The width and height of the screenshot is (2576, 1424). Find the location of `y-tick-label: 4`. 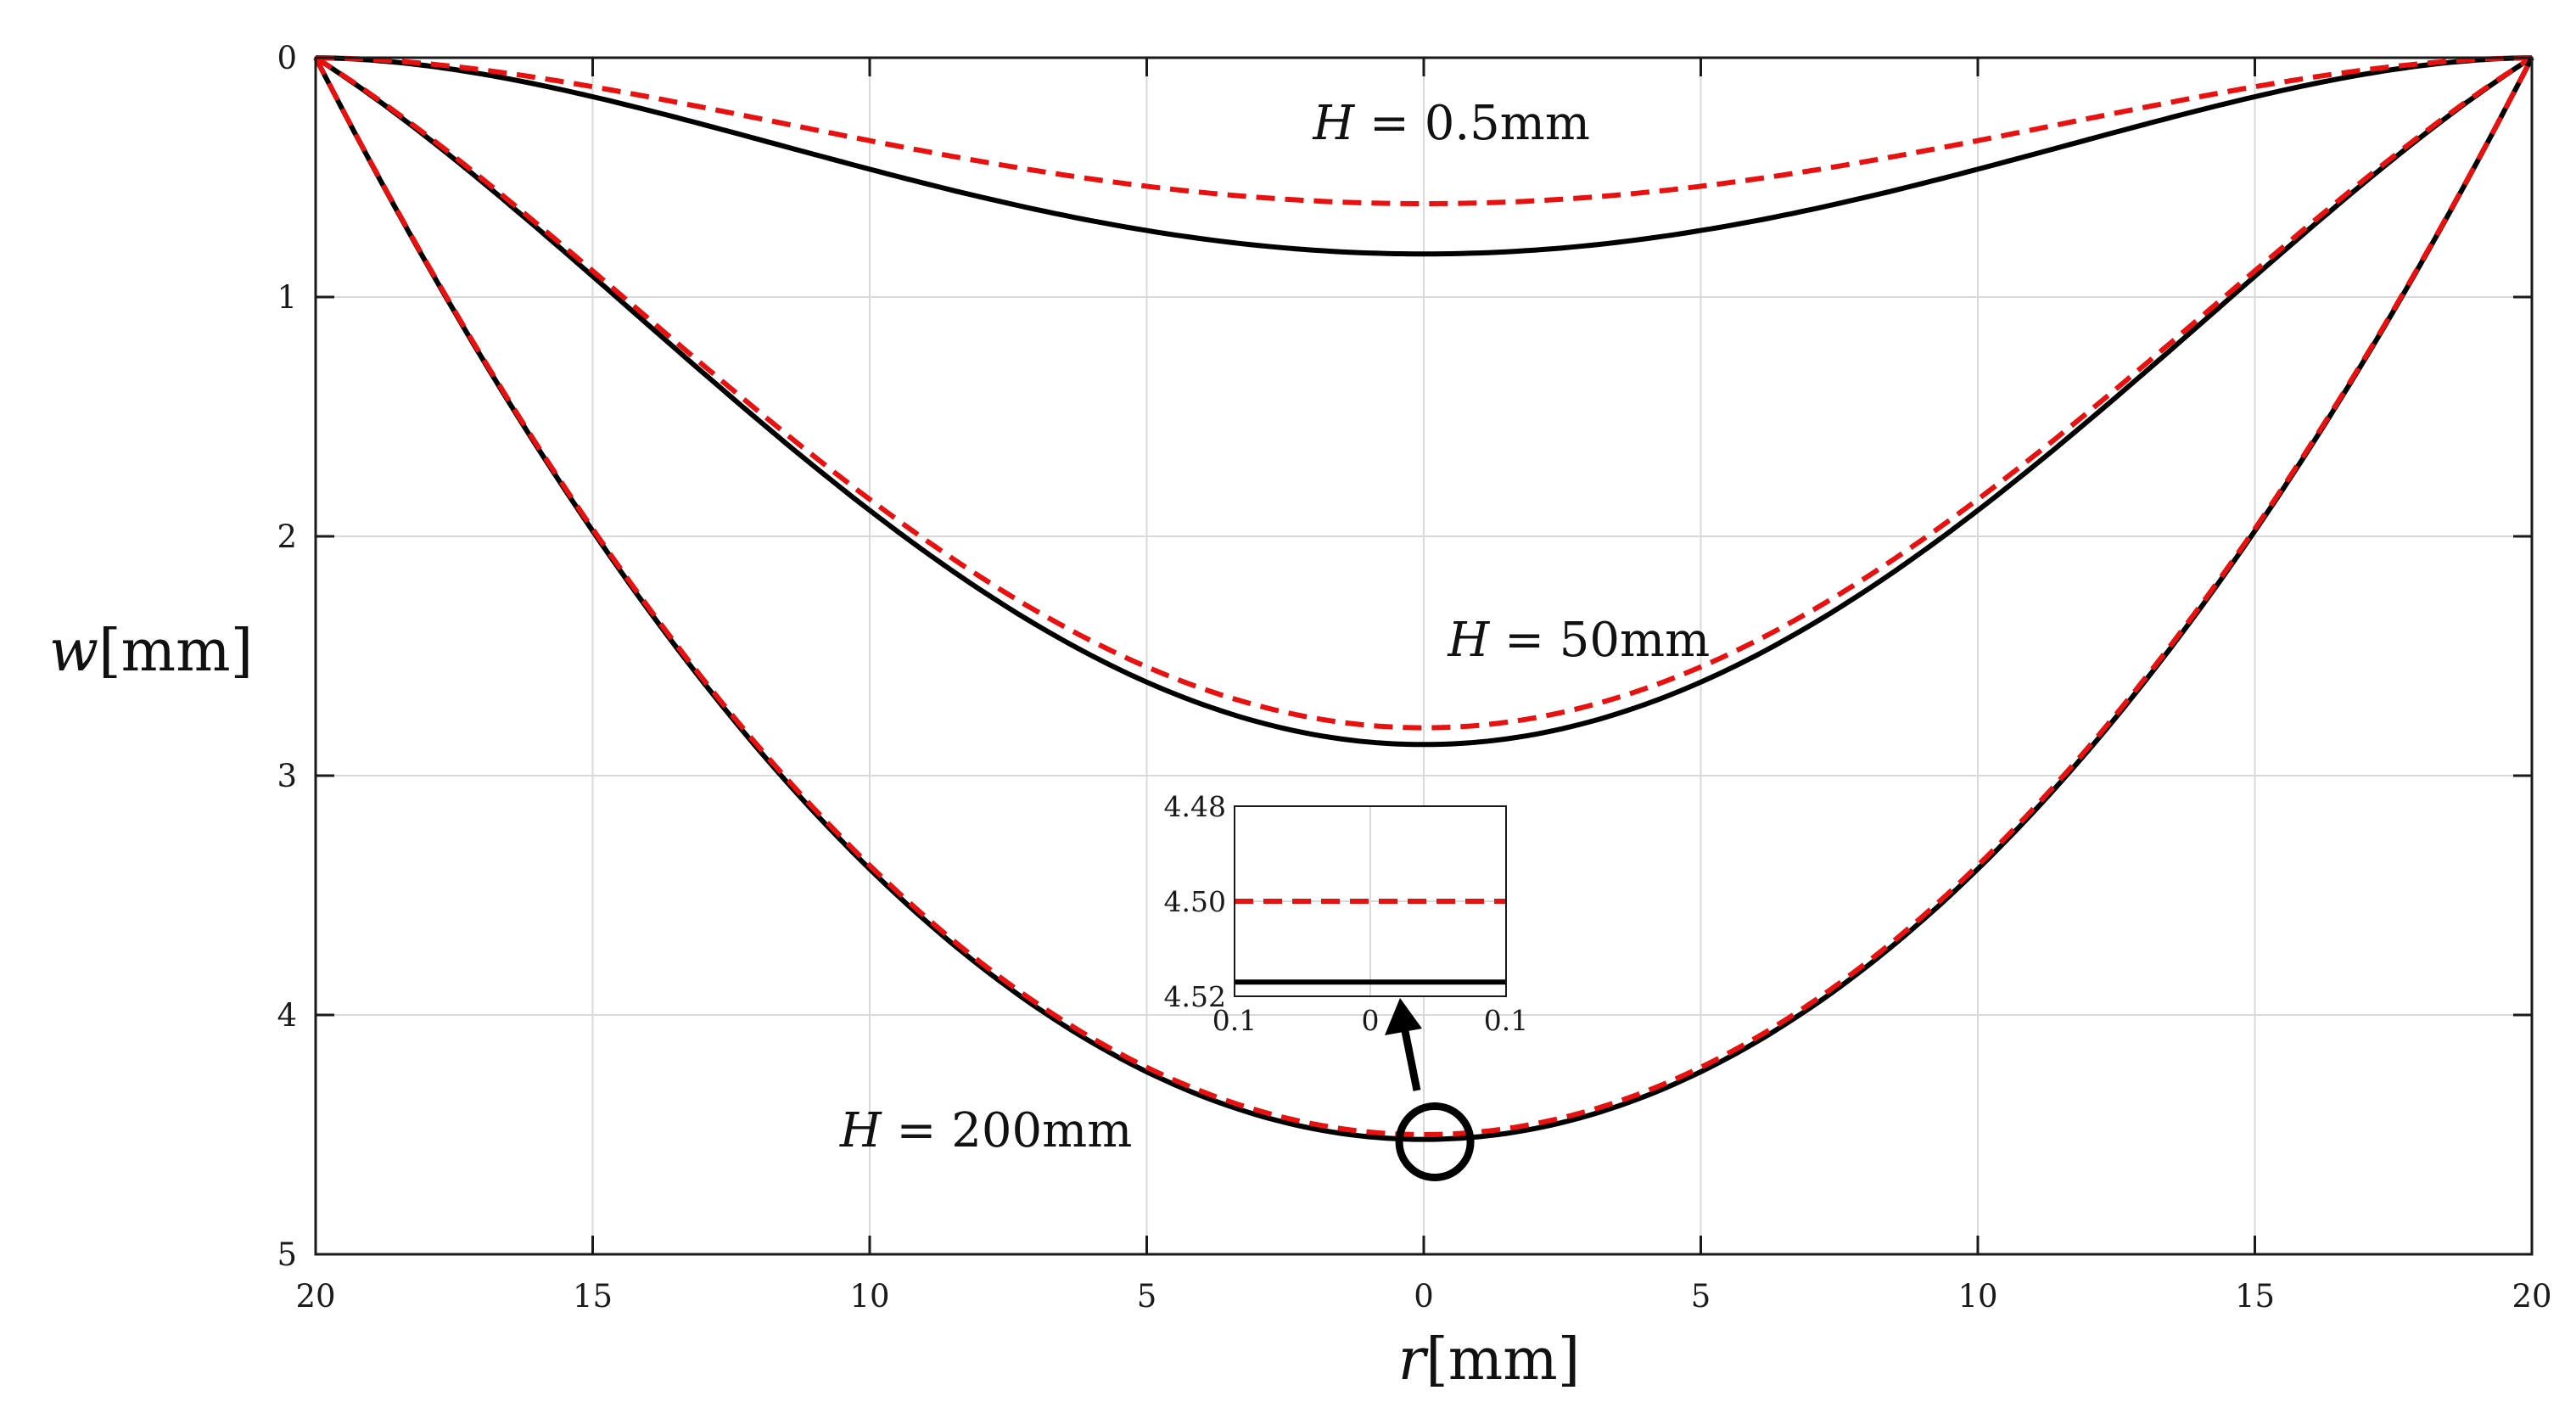

y-tick-label: 4 is located at coordinates (287, 1016).